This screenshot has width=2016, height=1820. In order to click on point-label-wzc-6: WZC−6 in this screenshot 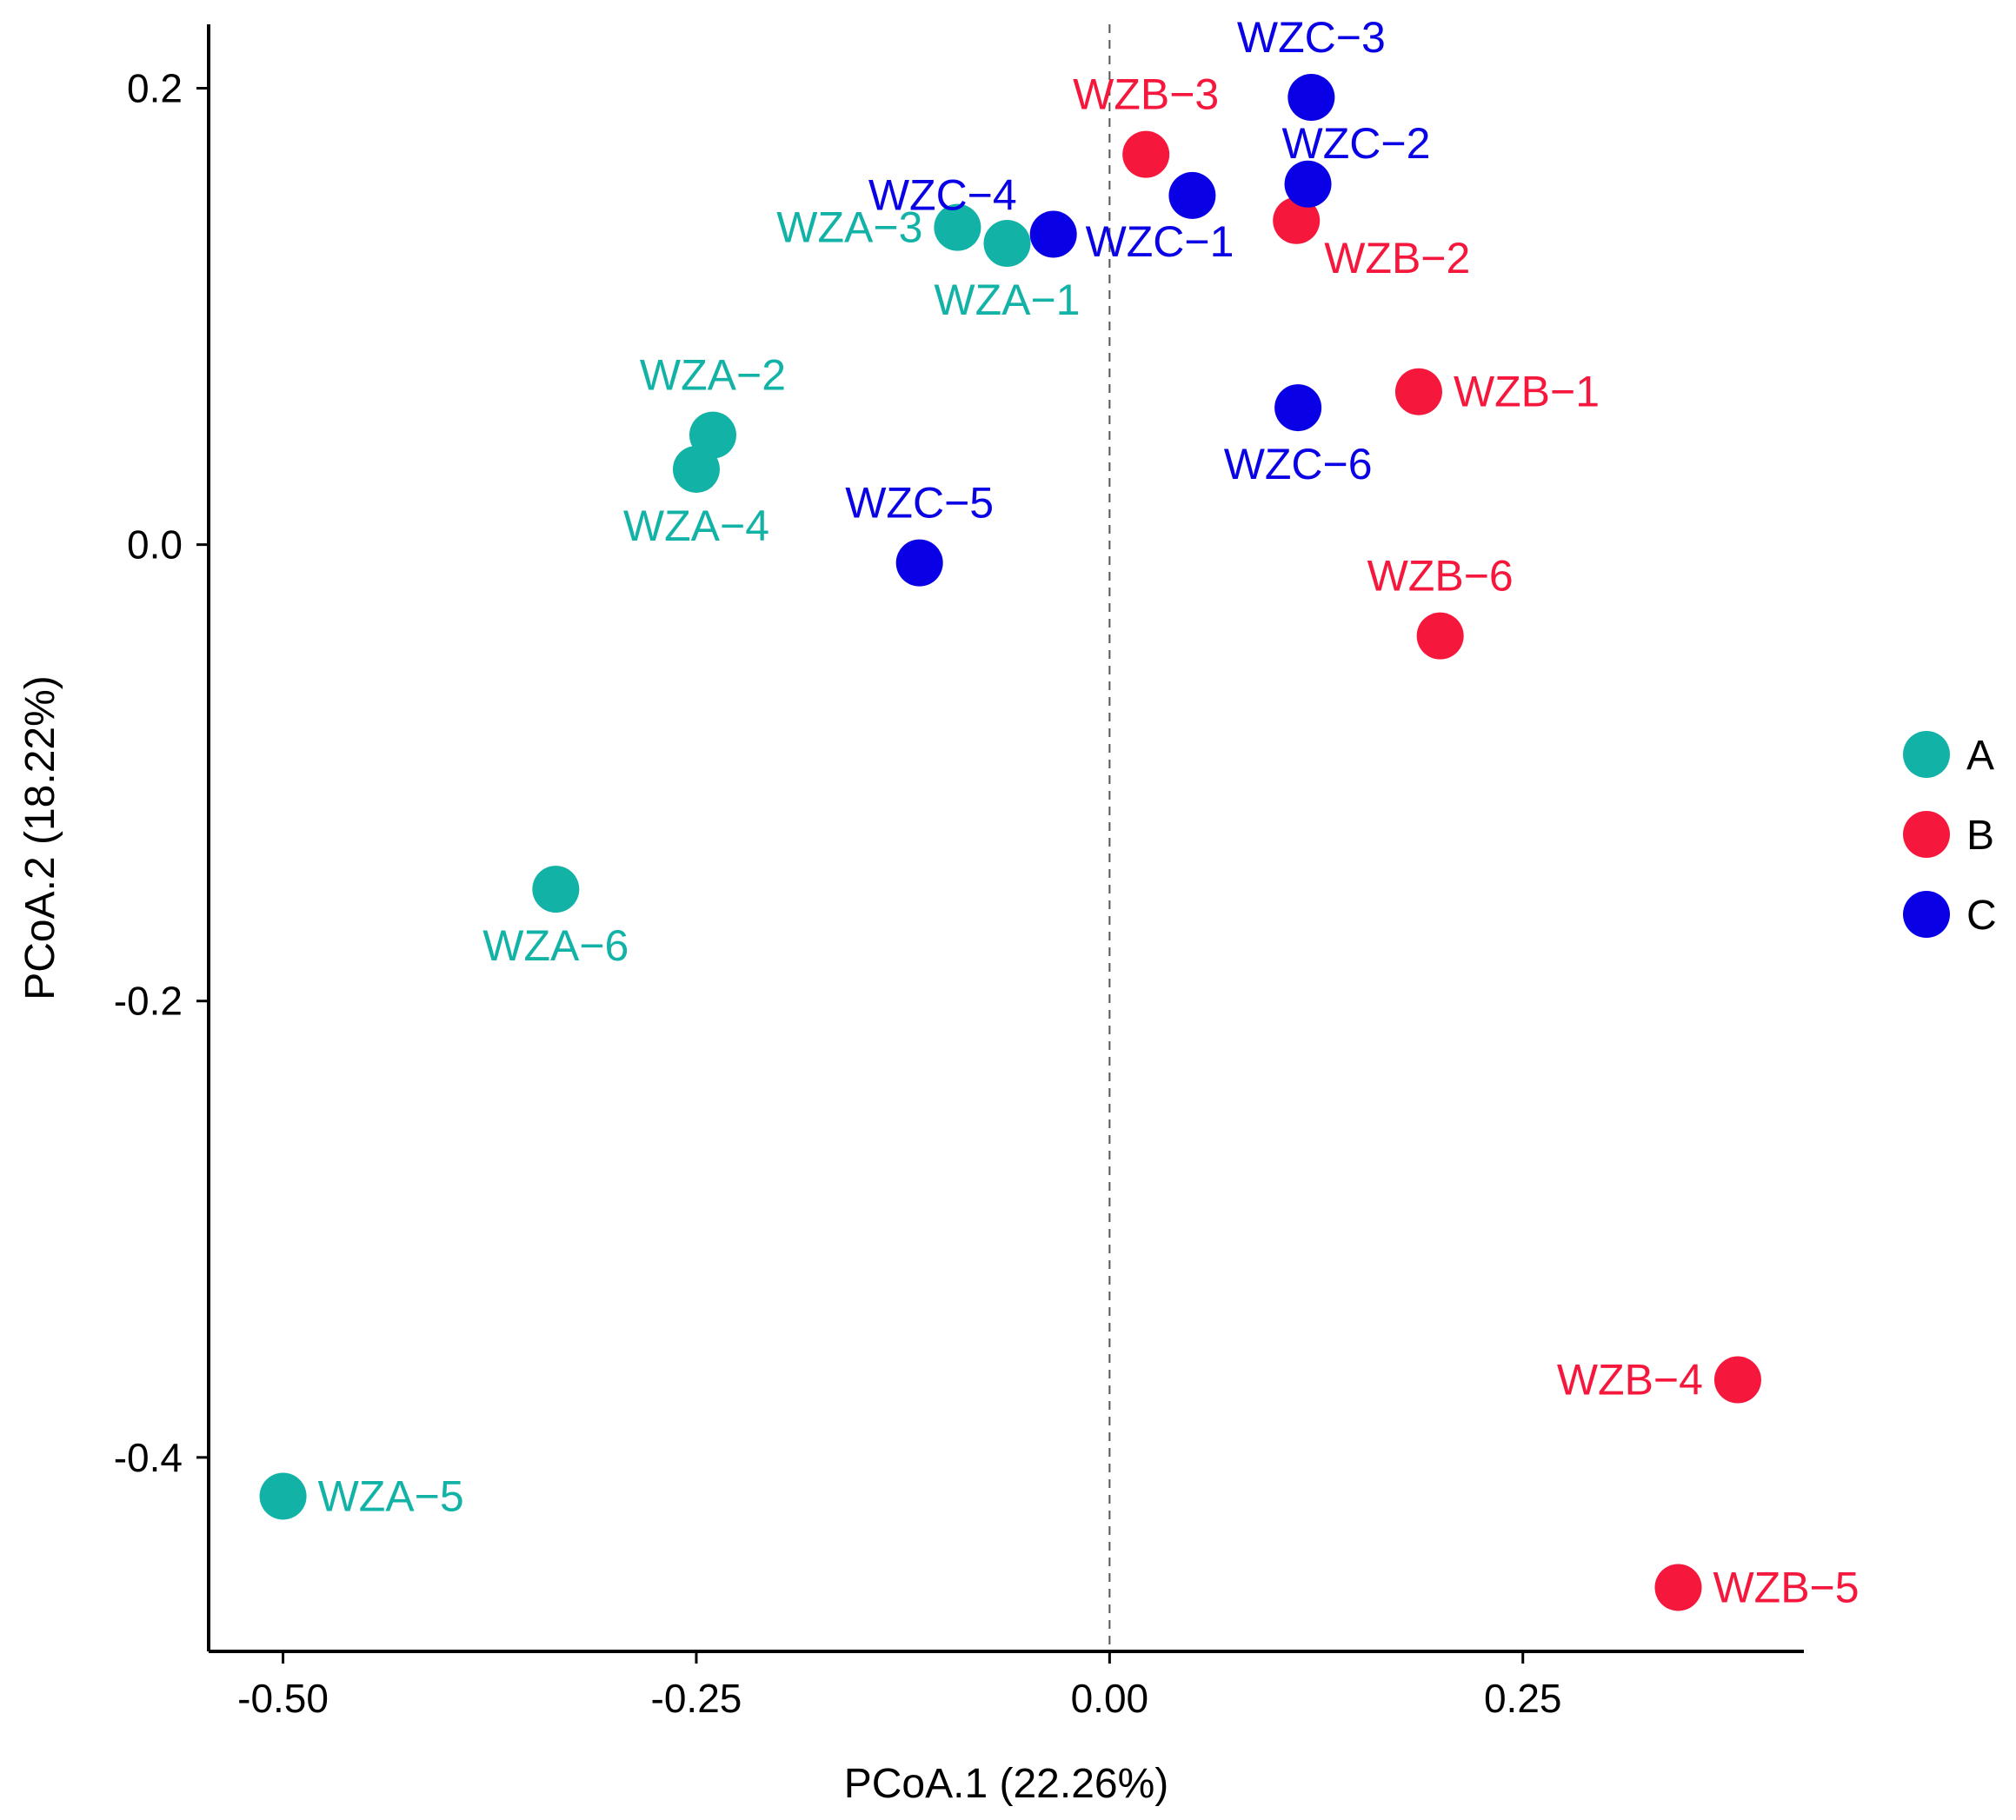, I will do `click(1298, 464)`.